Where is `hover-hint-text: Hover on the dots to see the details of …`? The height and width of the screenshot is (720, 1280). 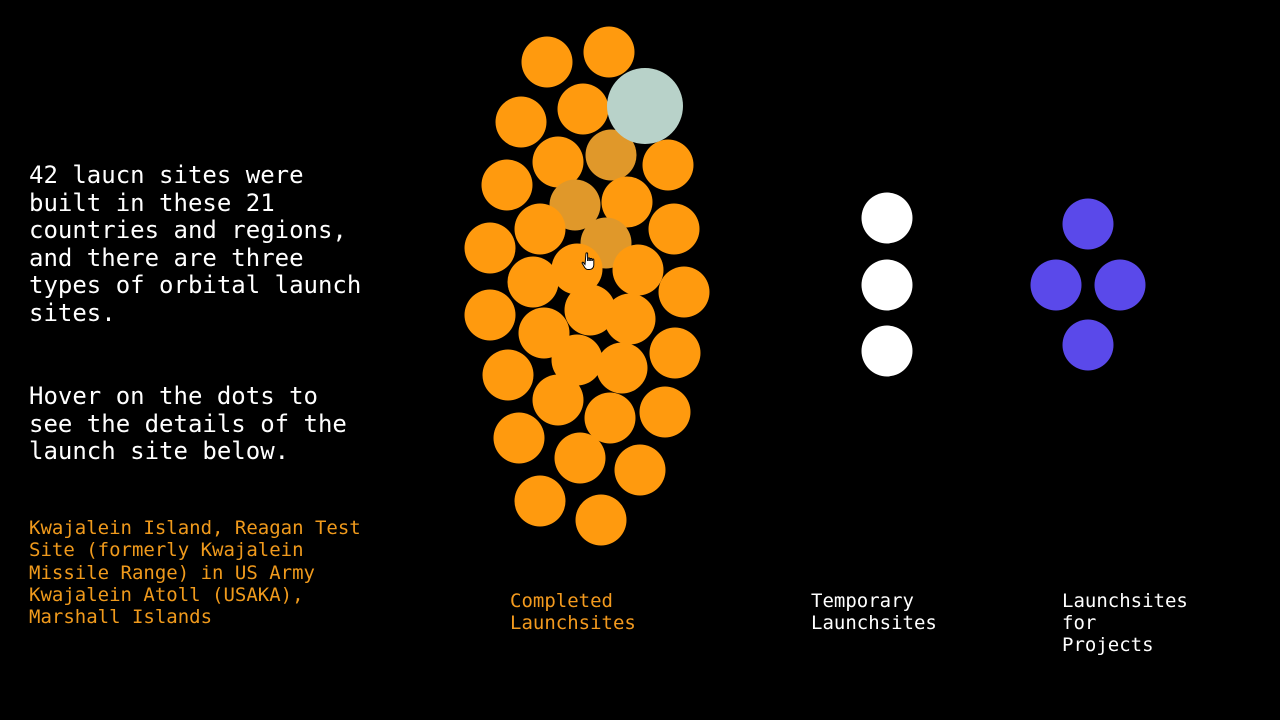
hover-hint-text: Hover on the dots to see the details of … is located at coordinates (188, 423).